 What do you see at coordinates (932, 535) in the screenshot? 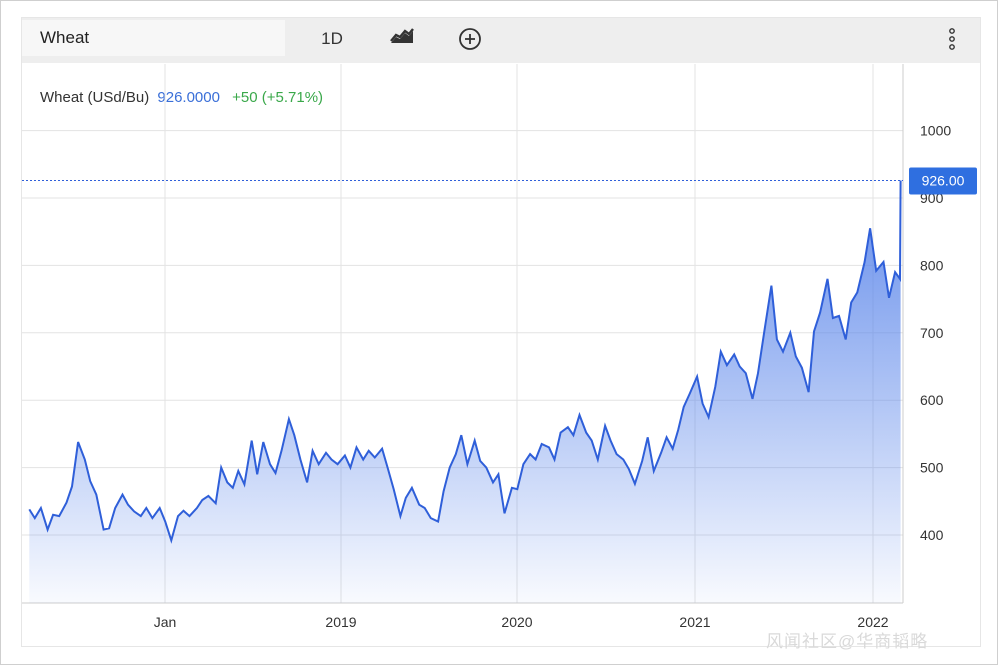
I see `y-tick-label: 400` at bounding box center [932, 535].